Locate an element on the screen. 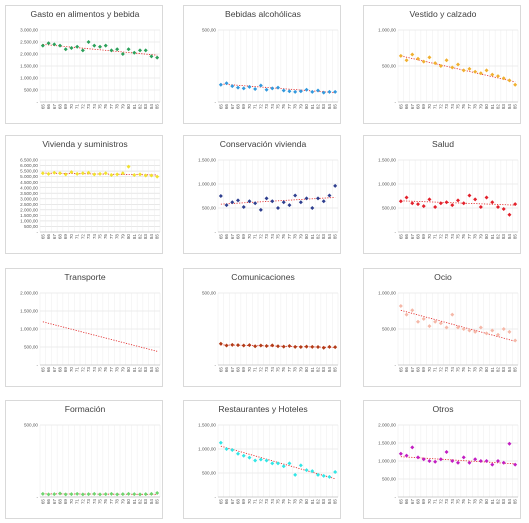 The height and width of the screenshot is (523, 529). x-tick-label: 81 is located at coordinates (134, 370).